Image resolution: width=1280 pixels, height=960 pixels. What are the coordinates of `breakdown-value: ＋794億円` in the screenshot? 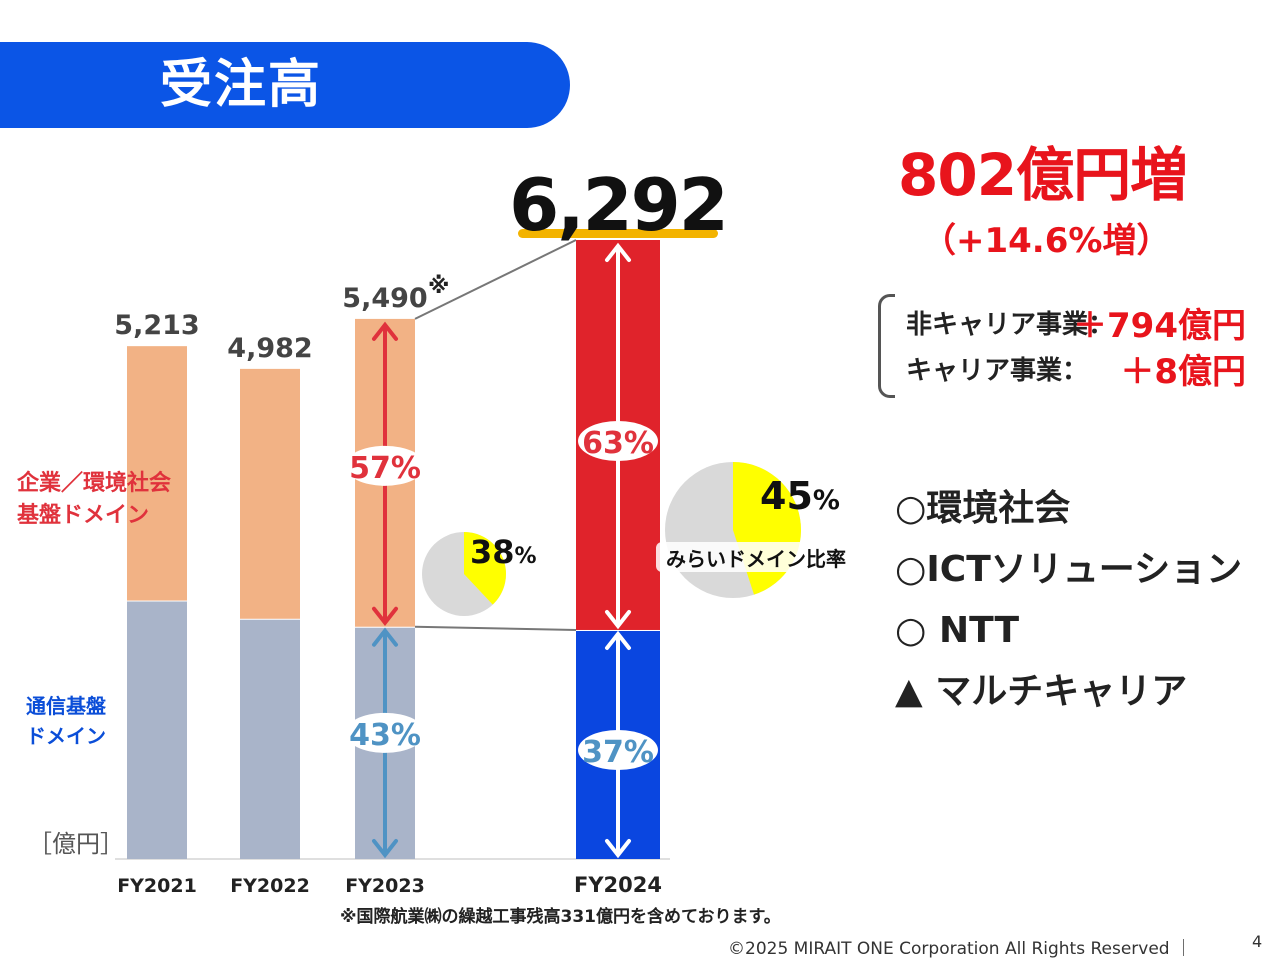 It's located at (1159, 326).